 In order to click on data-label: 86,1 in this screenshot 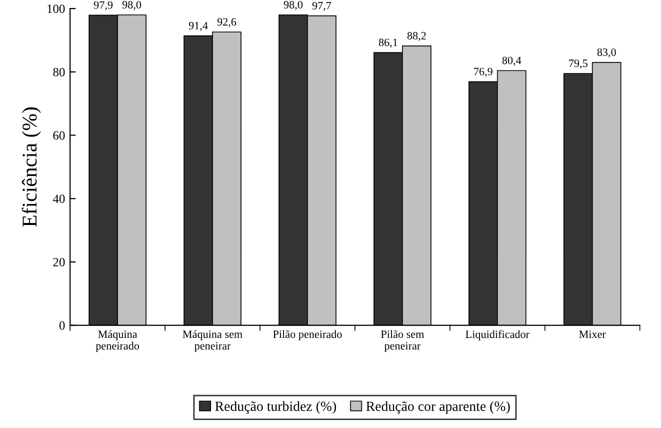, I will do `click(388, 43)`.